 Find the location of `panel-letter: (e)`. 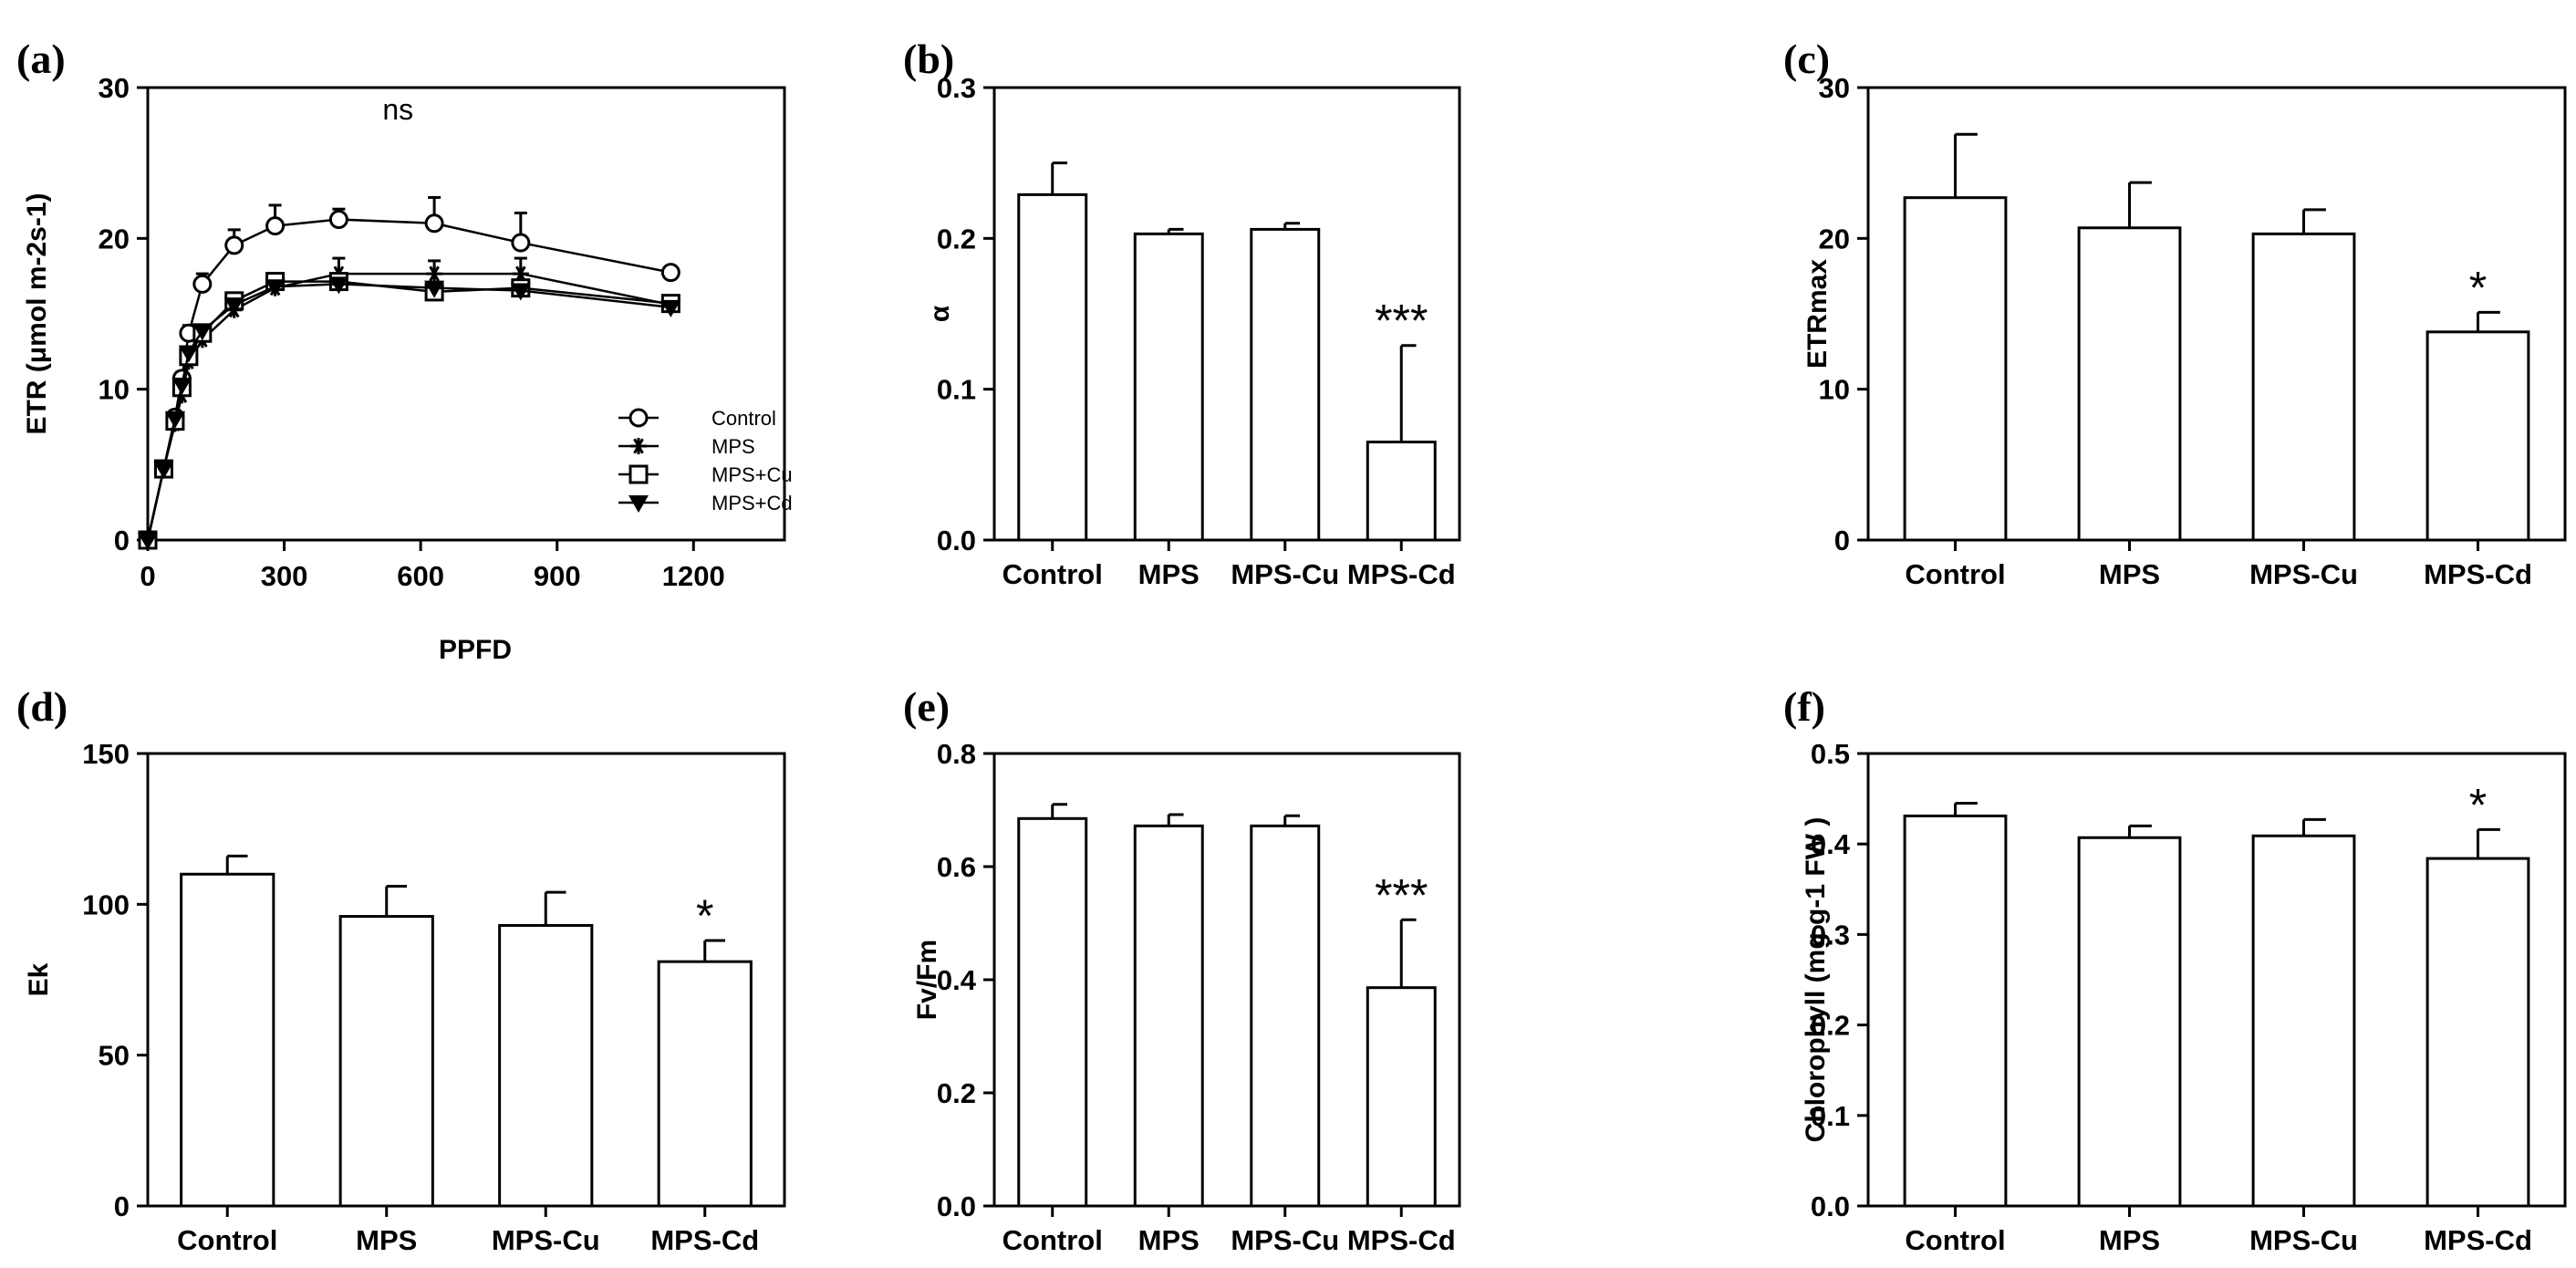

panel-letter: (e) is located at coordinates (926, 706).